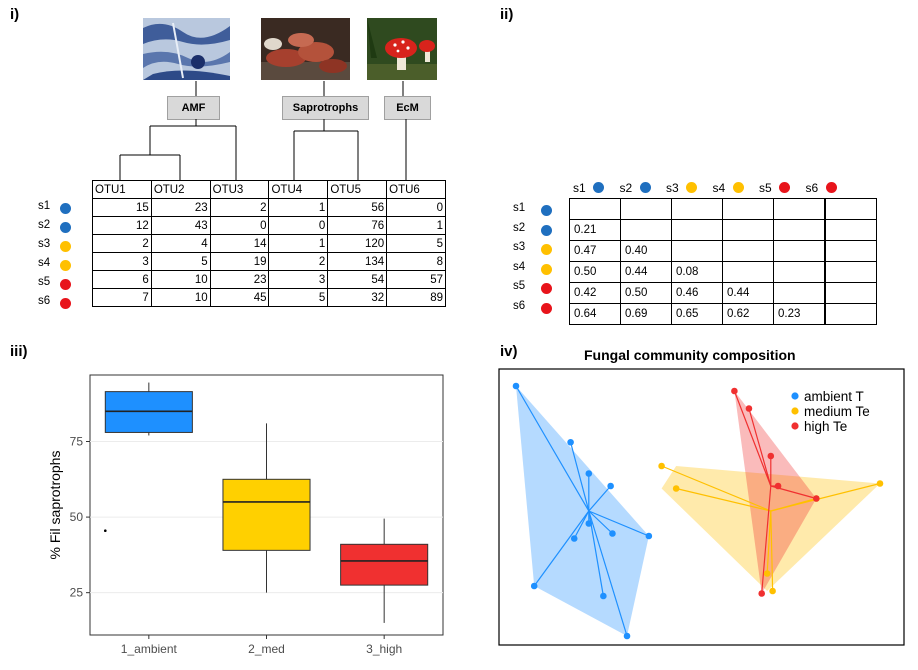 This screenshot has height=670, width=918. Describe the element at coordinates (402, 49) in the screenshot. I see `ecm-mushroom-photo` at that location.